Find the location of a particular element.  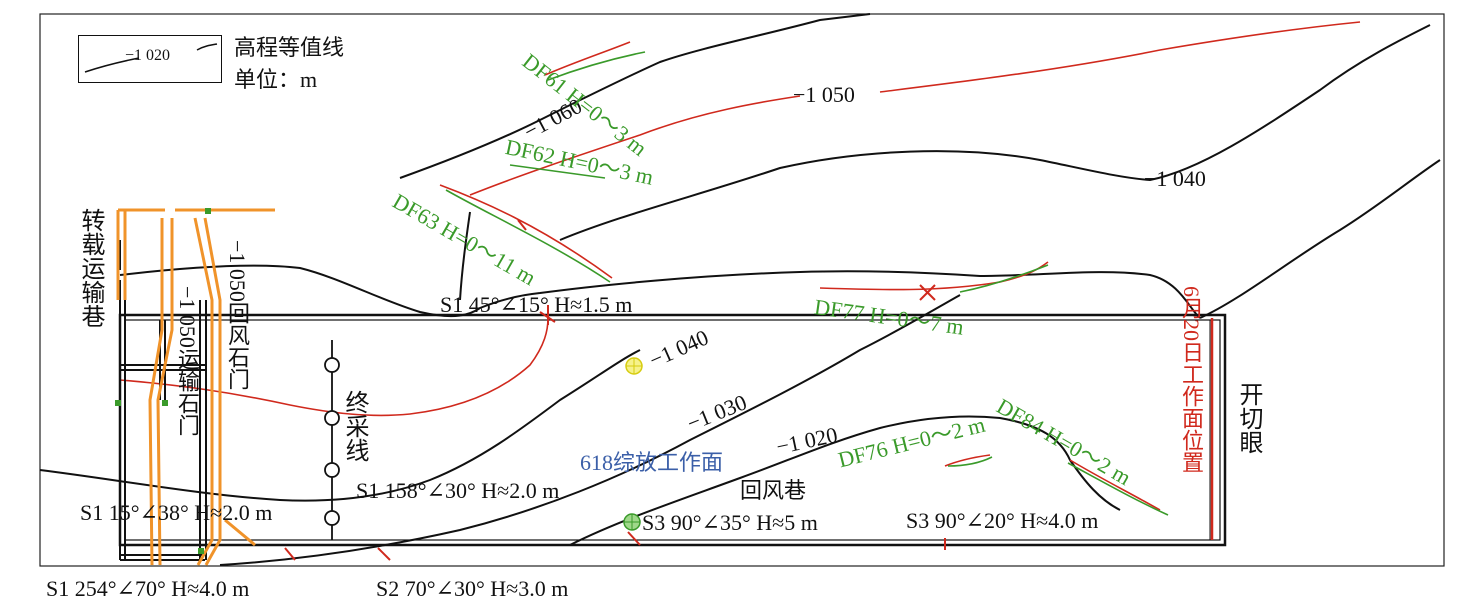

roadway-cross is located at coordinates (203, 430).